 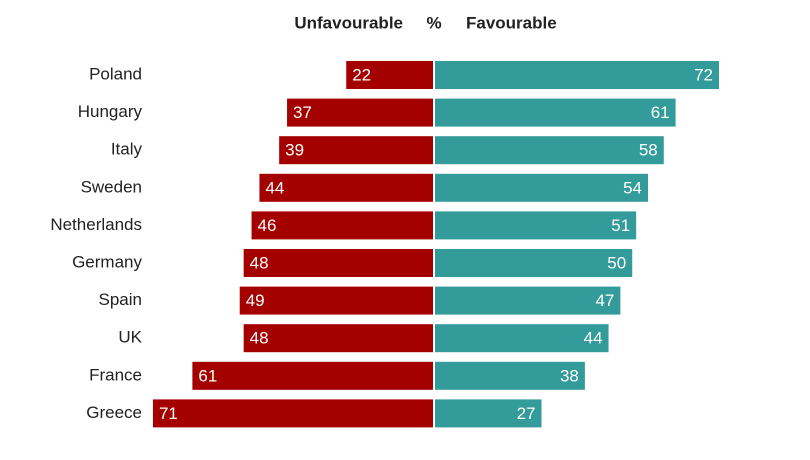 I want to click on unit-label: %, so click(x=433, y=22).